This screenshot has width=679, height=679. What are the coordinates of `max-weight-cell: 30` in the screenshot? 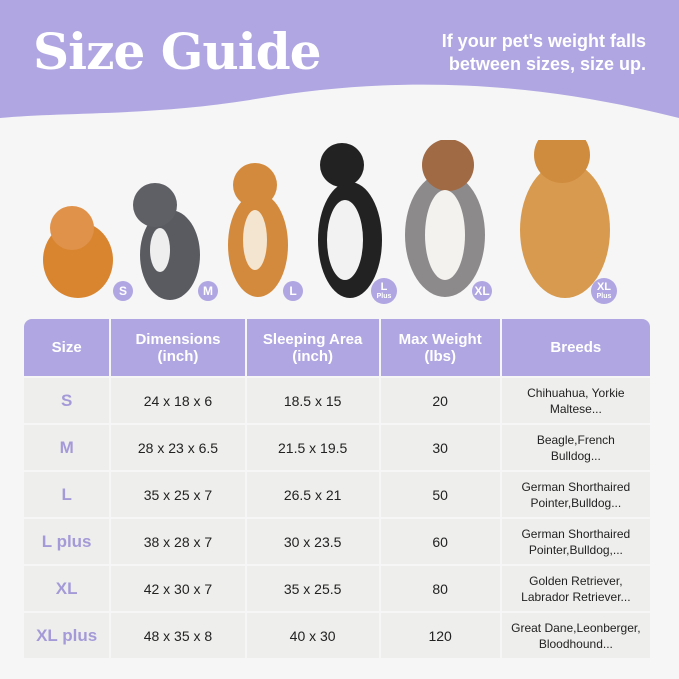 It's located at (440, 447).